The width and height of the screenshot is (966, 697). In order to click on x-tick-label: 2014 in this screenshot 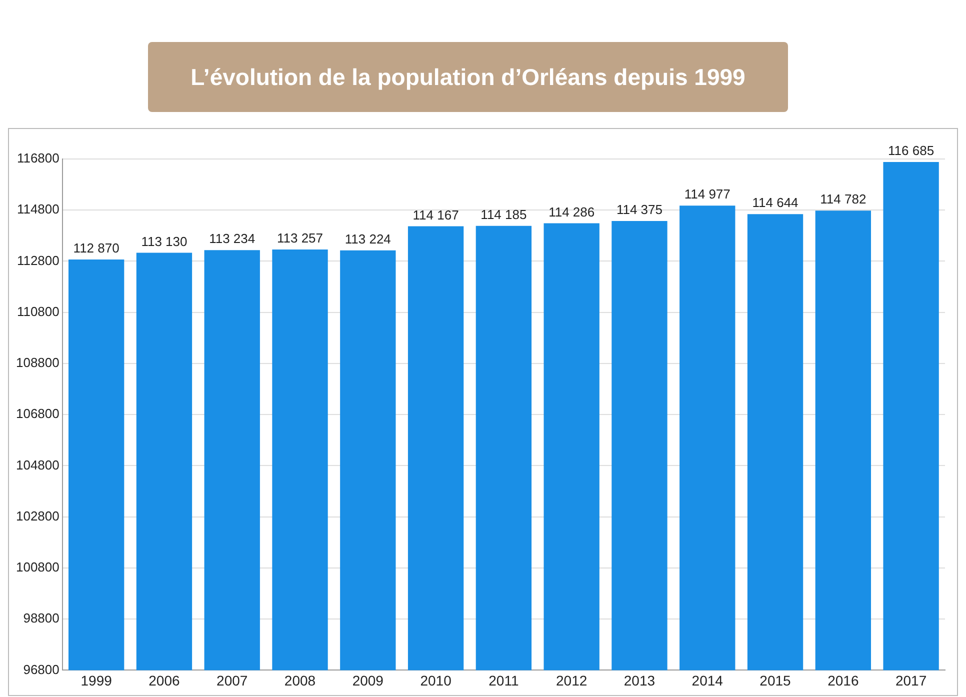, I will do `click(708, 680)`.